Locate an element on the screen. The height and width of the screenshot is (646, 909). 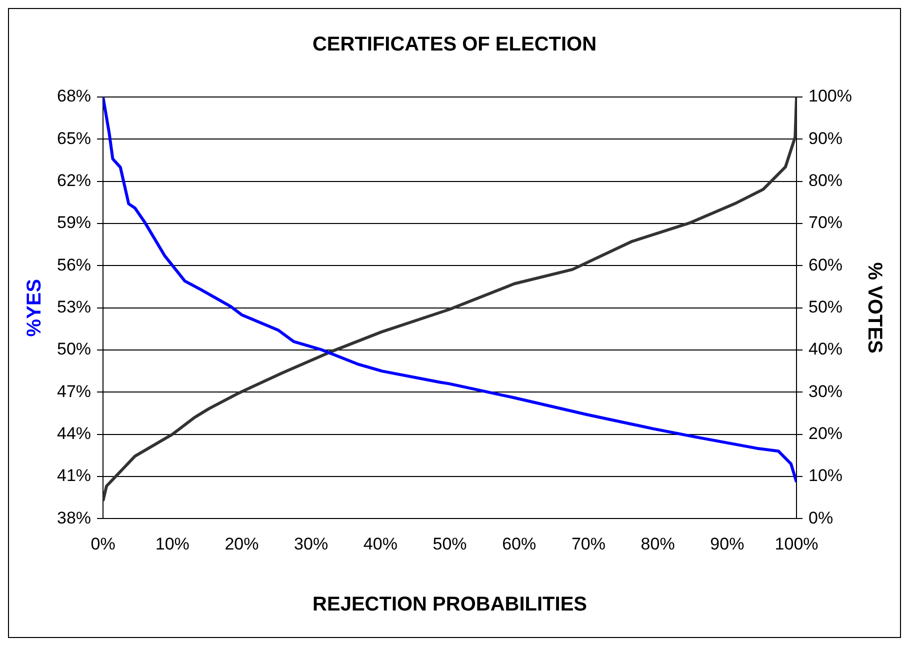
y-tick-label: 41% is located at coordinates (74, 476).